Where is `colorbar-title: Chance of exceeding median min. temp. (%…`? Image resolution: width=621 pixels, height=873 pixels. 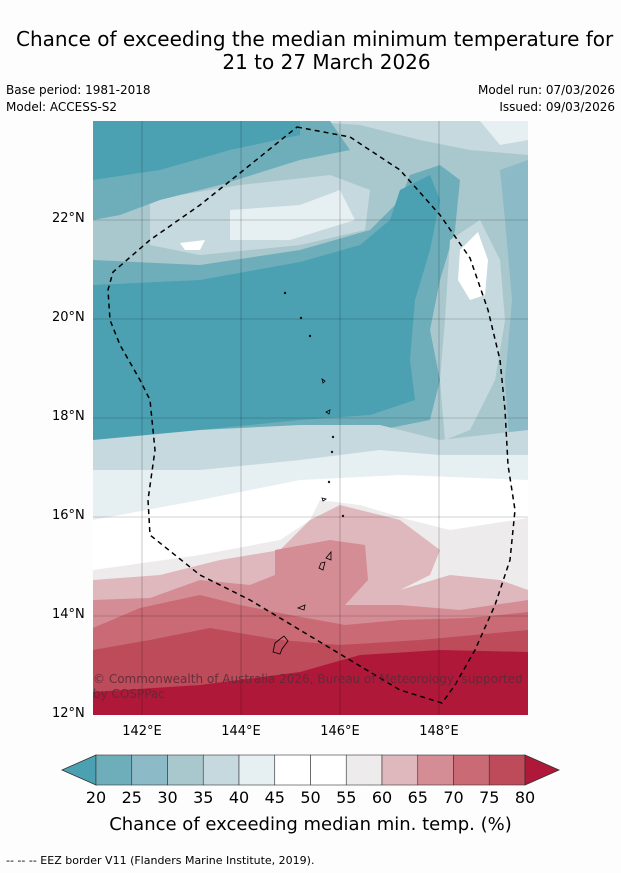 colorbar-title: Chance of exceeding median min. temp. (%… is located at coordinates (310, 824).